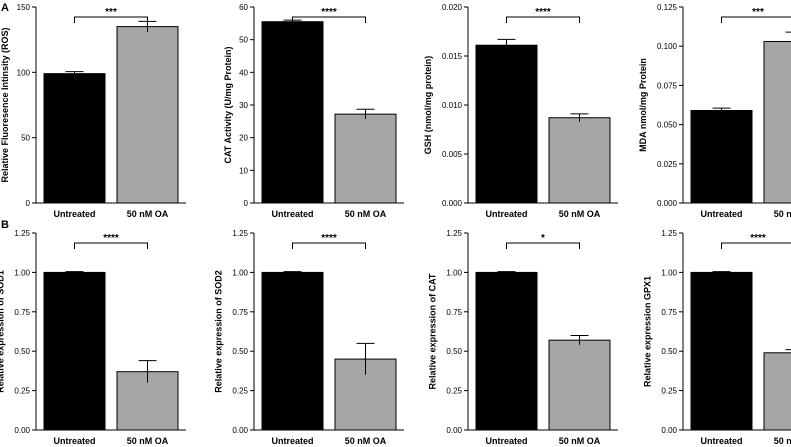  What do you see at coordinates (243, 170) in the screenshot?
I see `y-tick-label: 10` at bounding box center [243, 170].